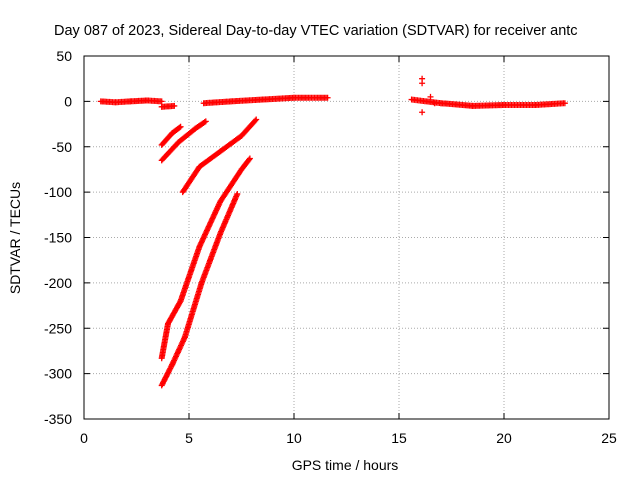 The width and height of the screenshot is (640, 480). Describe the element at coordinates (84, 438) in the screenshot. I see `x-tick-label: 0` at that location.